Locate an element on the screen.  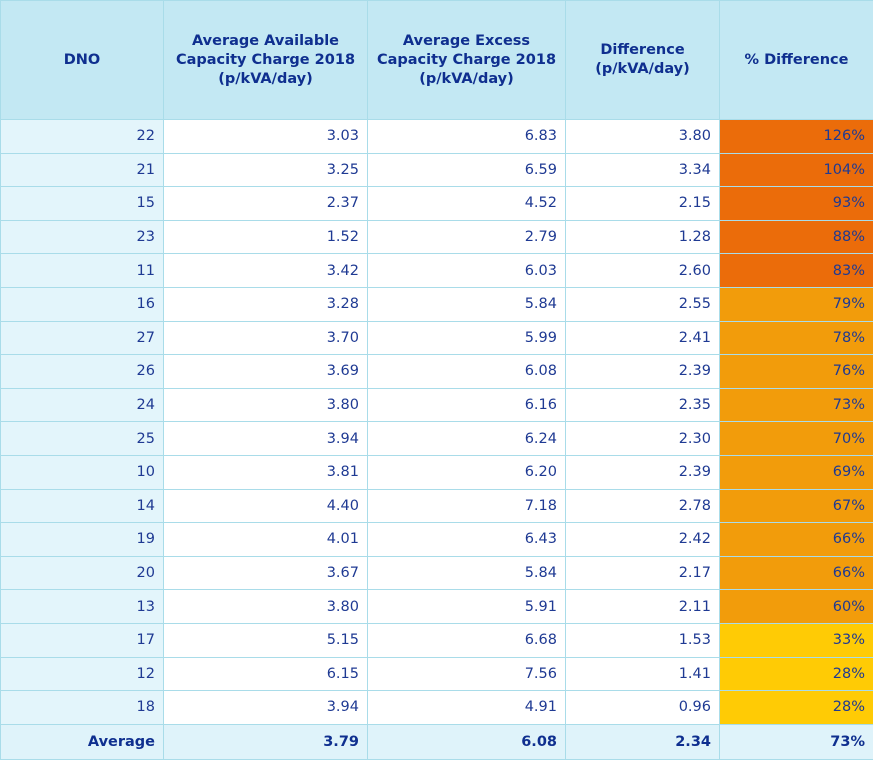
table-row: 23 1.52 2.79 1.28 88% is located at coordinates (436, 237).